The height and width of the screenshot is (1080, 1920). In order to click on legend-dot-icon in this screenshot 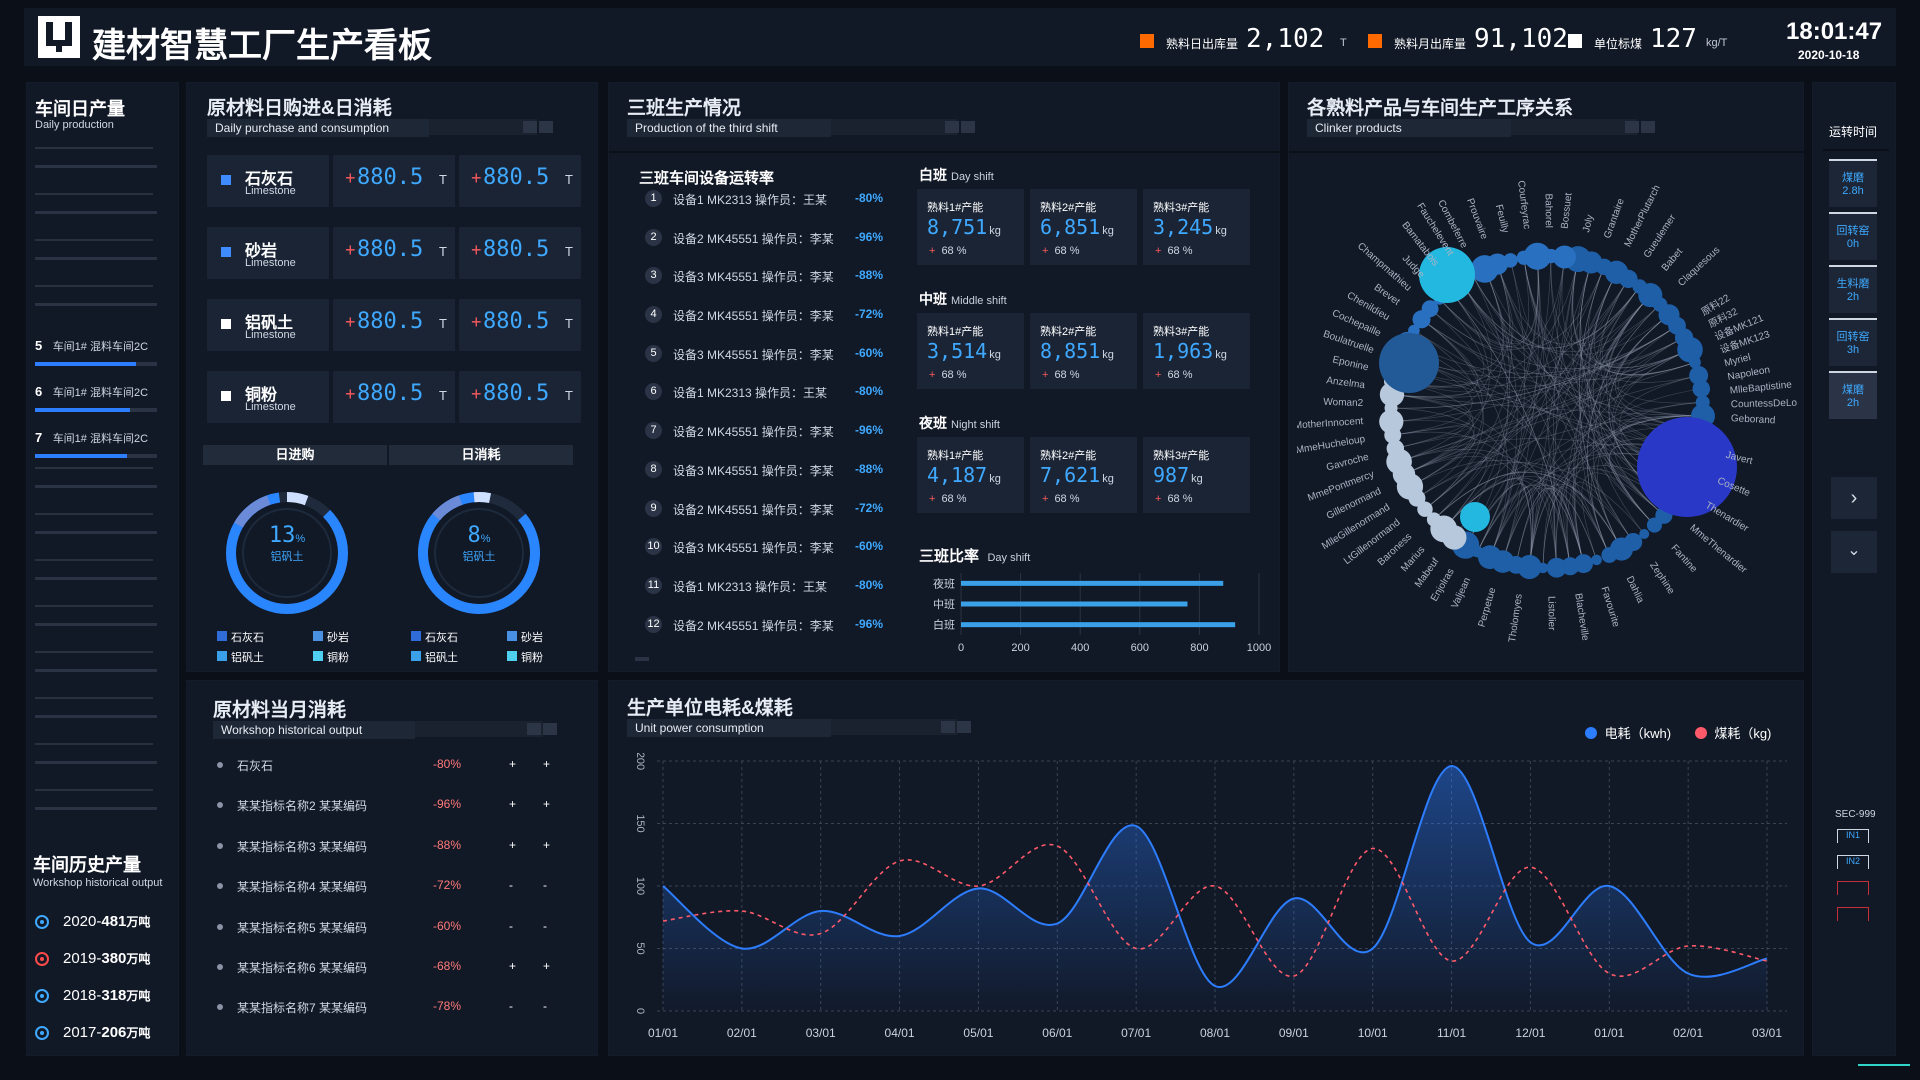, I will do `click(1700, 733)`.